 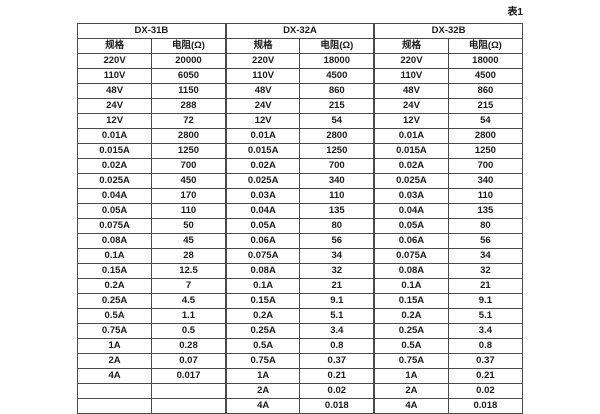 I want to click on table-row: 0.025A 450 0.025A 340 0.025A 340, so click(x=300, y=181).